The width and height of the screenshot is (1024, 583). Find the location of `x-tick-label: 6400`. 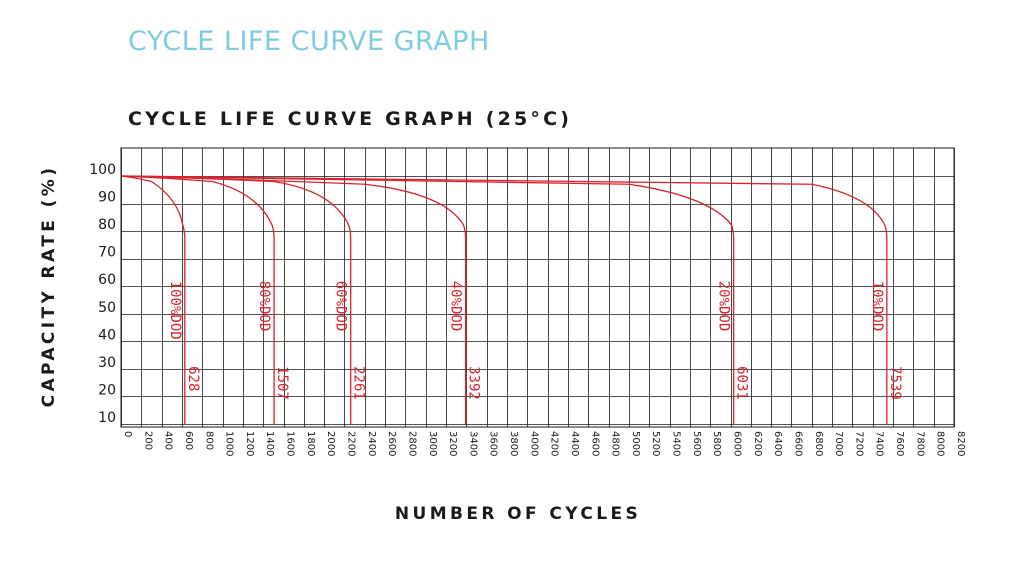

x-tick-label: 6400 is located at coordinates (777, 443).